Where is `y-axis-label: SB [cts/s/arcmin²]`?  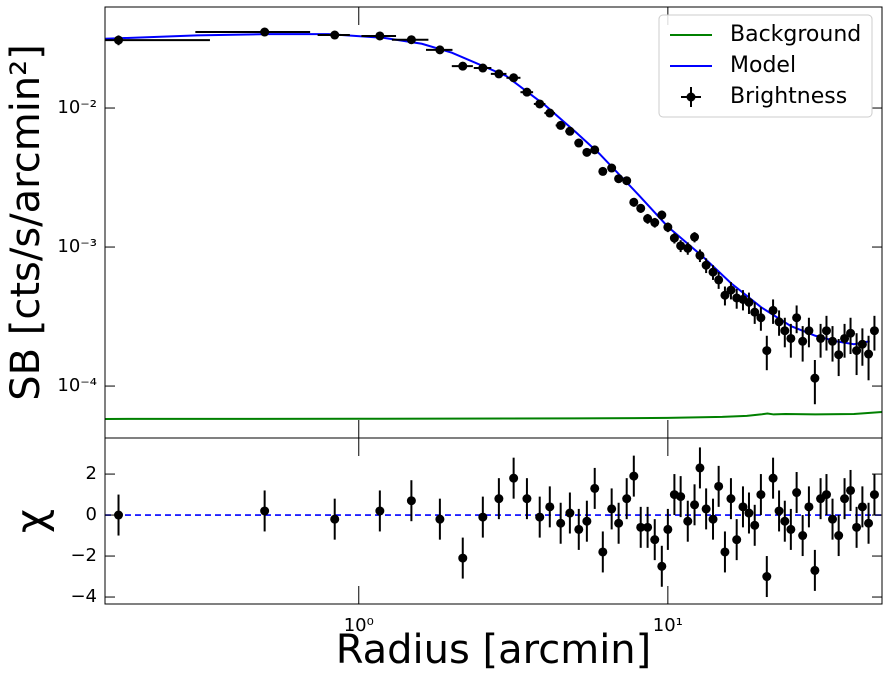 y-axis-label: SB [cts/s/arcmin²] is located at coordinates (26, 222).